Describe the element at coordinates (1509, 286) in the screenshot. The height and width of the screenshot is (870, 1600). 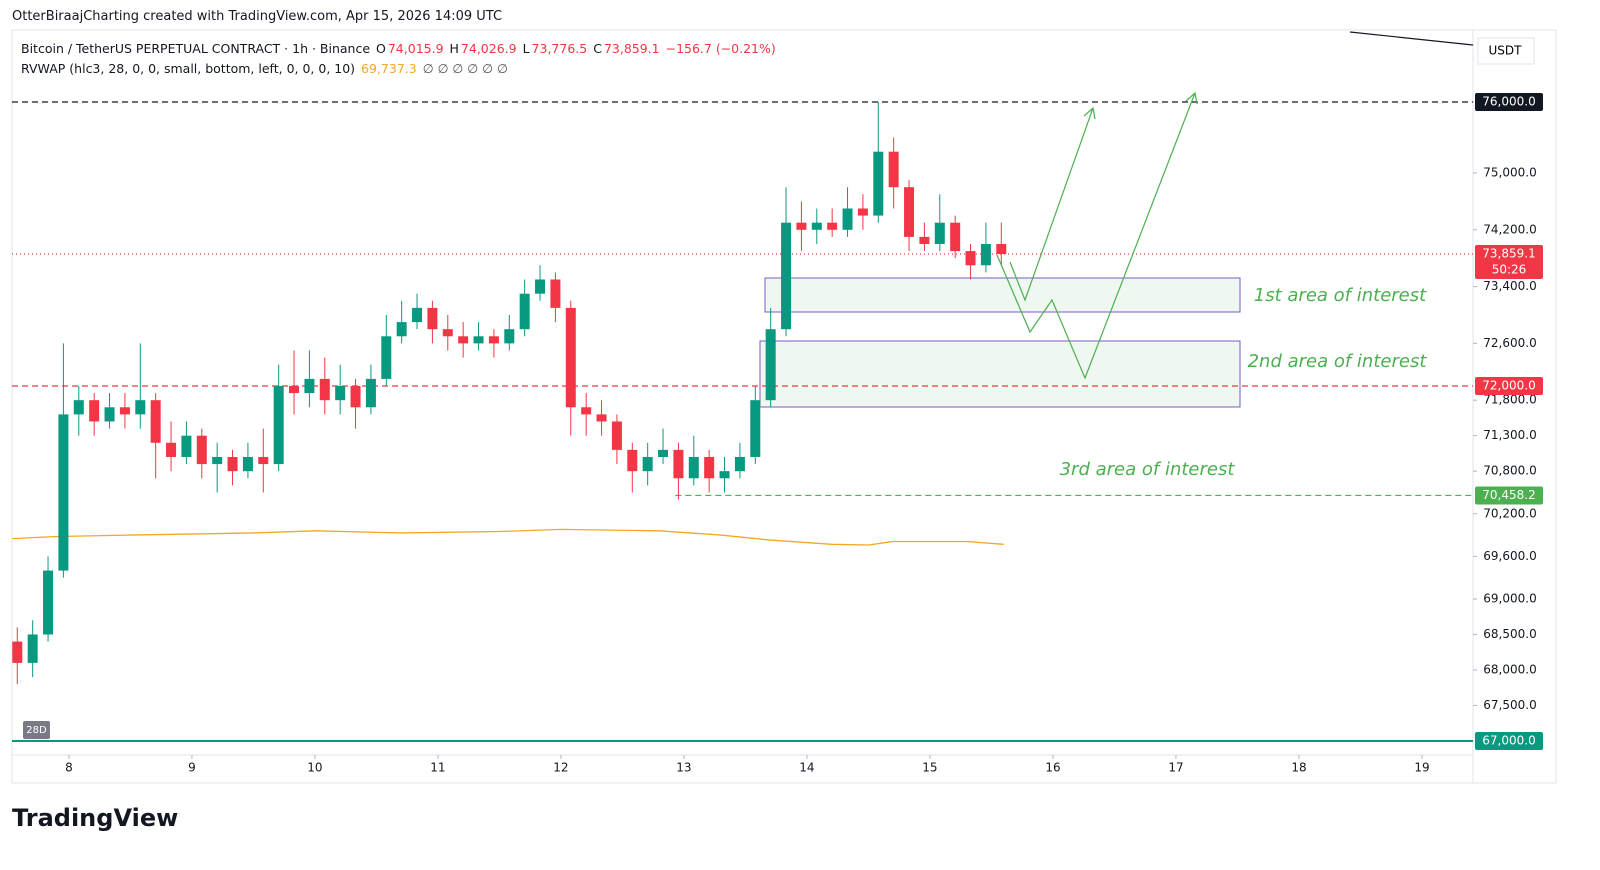
I see `y-tick-label: 73,400.0` at that location.